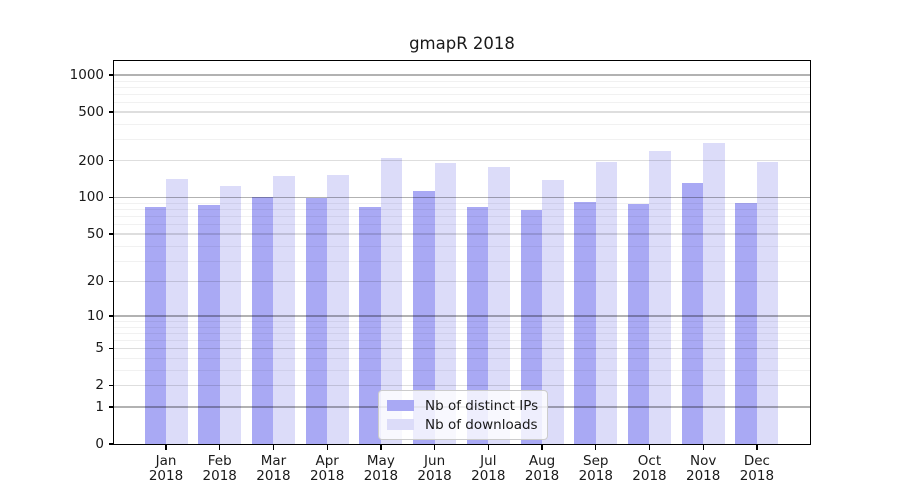 Image resolution: width=900 pixels, height=500 pixels. I want to click on bar-distinct-ips-mar, so click(262, 320).